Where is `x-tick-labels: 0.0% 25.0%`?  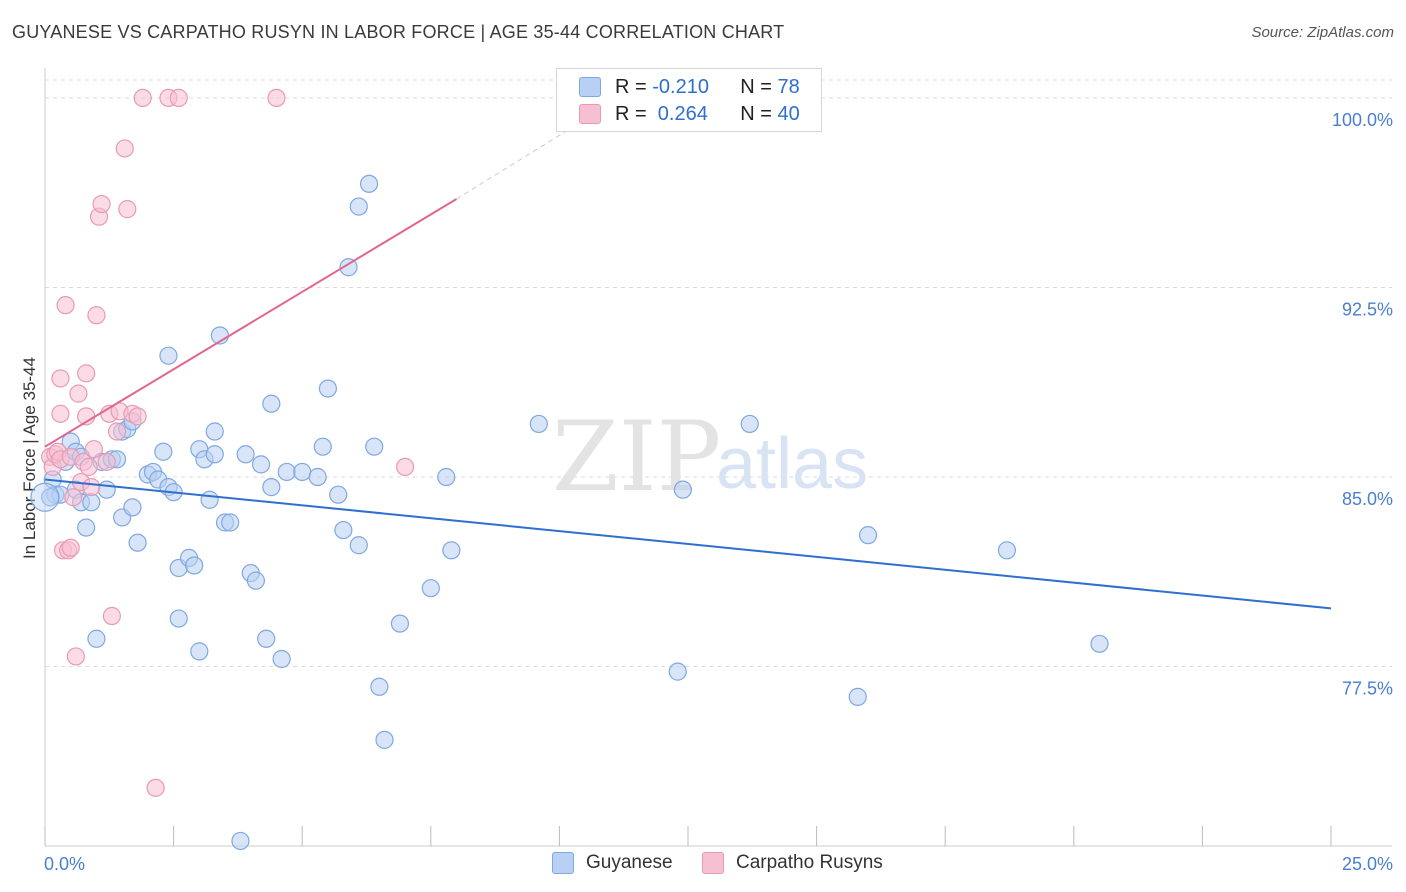 x-tick-labels: 0.0% 25.0% is located at coordinates (718, 864).